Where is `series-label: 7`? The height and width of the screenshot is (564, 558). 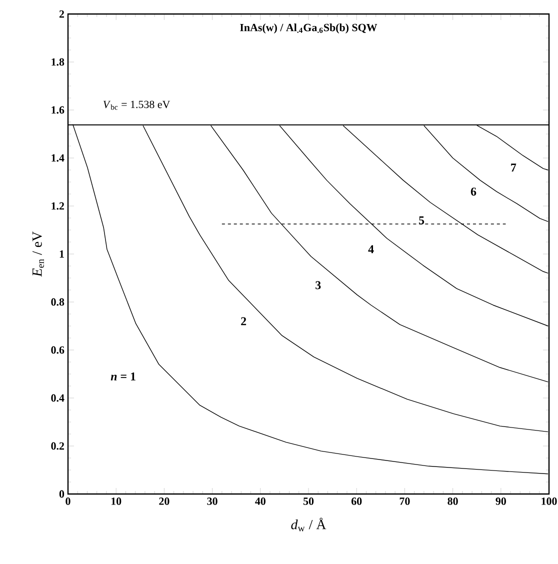 series-label: 7 is located at coordinates (513, 168).